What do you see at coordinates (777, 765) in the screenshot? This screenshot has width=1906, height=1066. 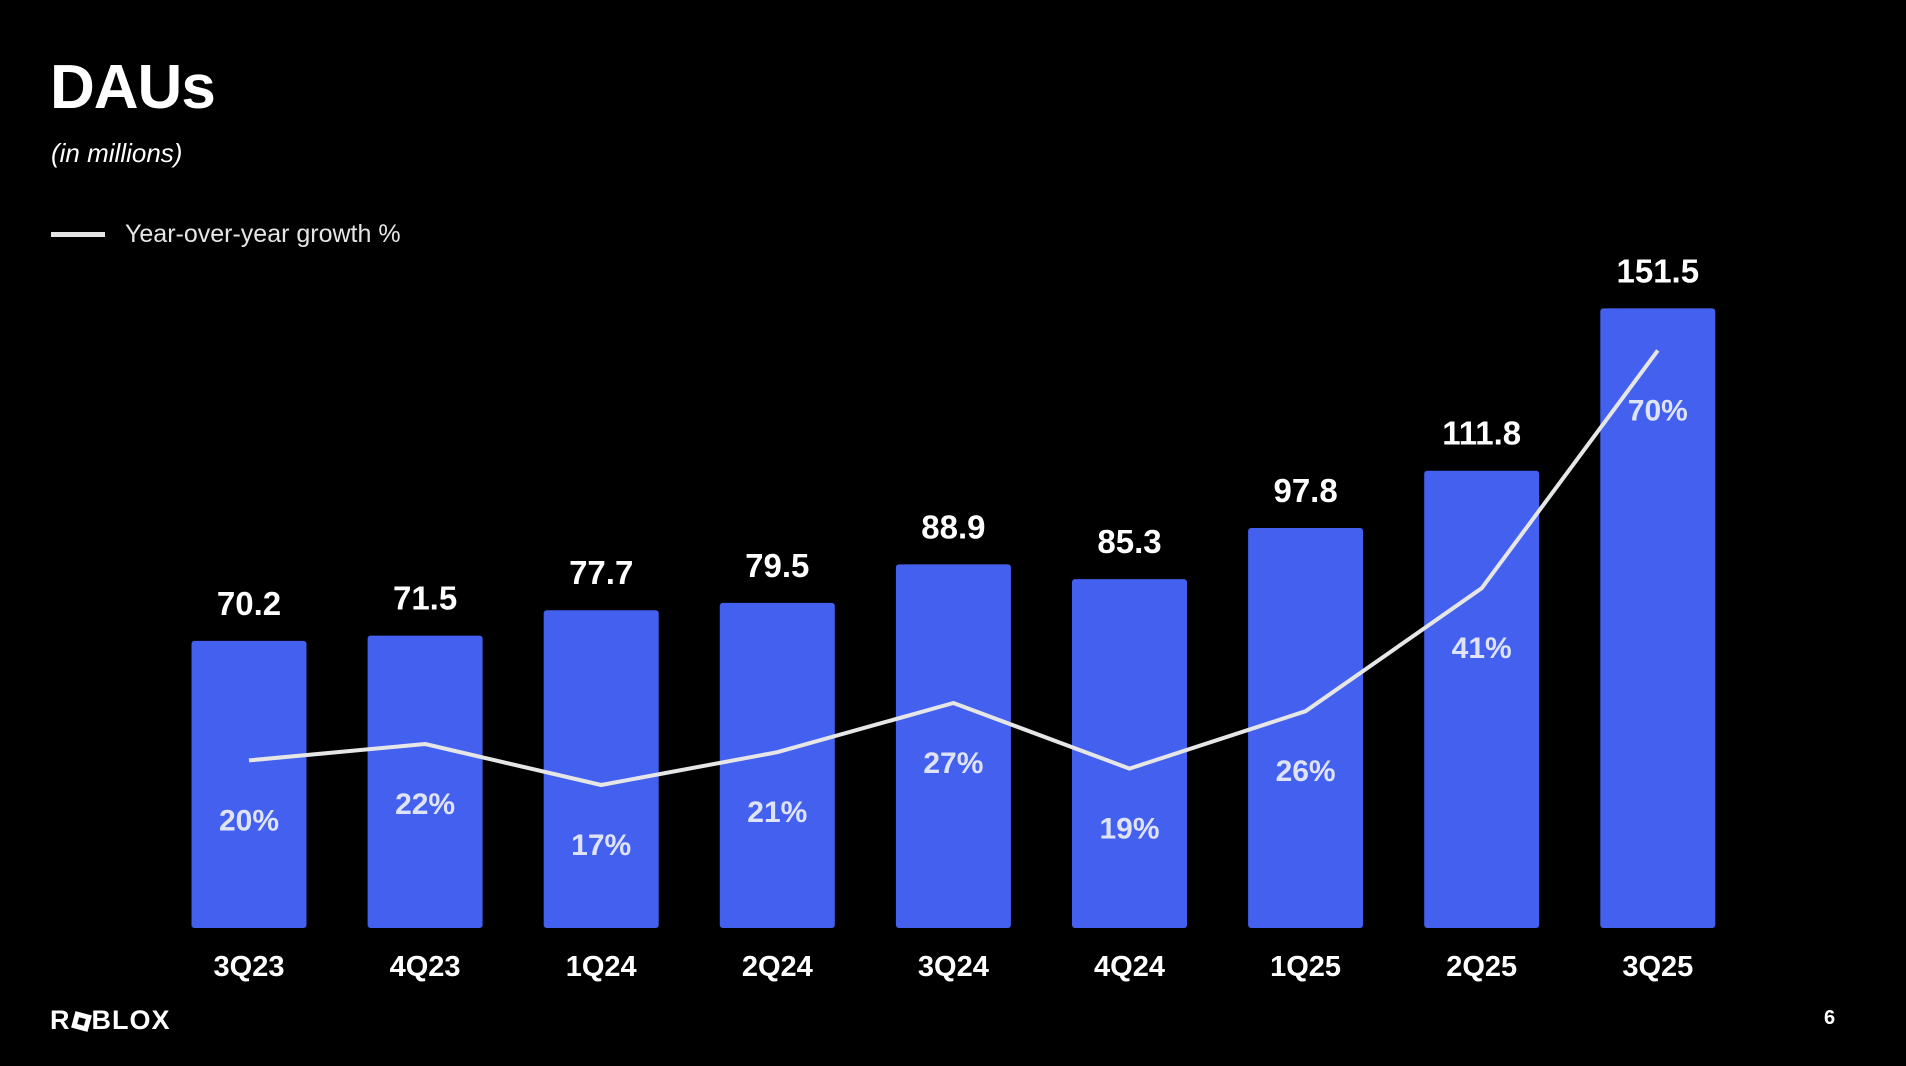 I see `bar-2Q24` at bounding box center [777, 765].